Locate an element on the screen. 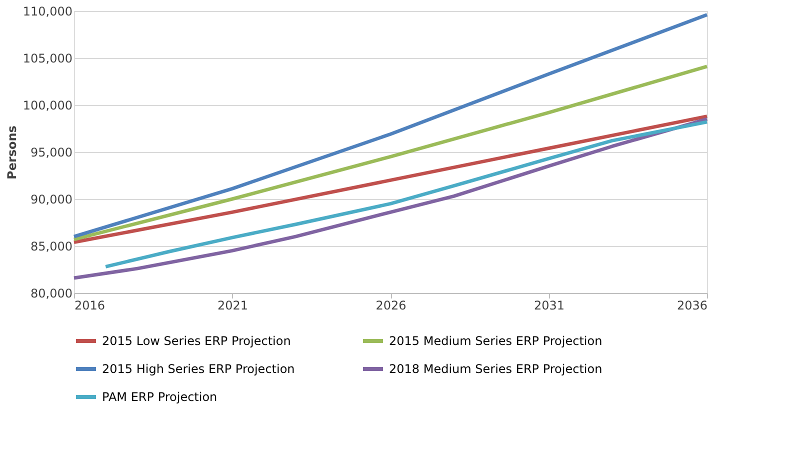 This screenshot has width=791, height=461. y-axis-title: Persons is located at coordinates (11, 153).